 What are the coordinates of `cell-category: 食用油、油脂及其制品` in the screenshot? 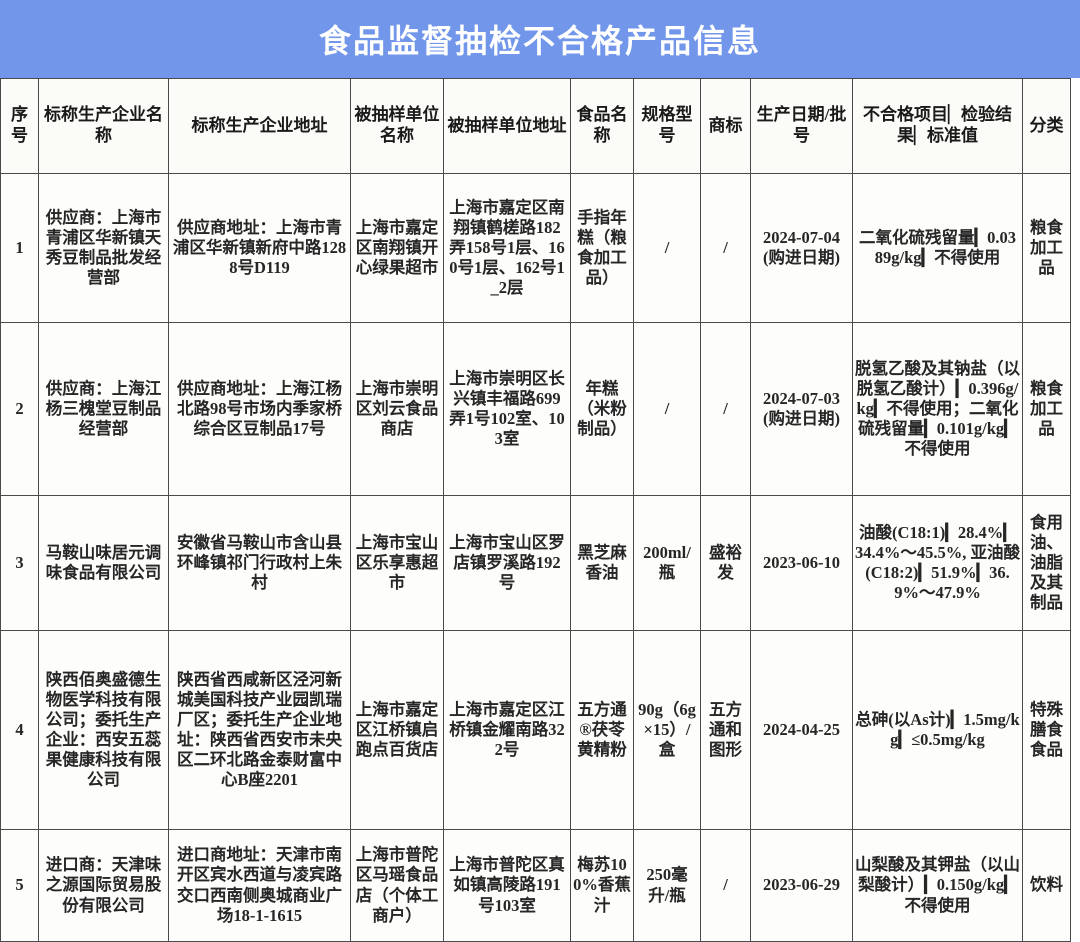 It's located at (1046, 563).